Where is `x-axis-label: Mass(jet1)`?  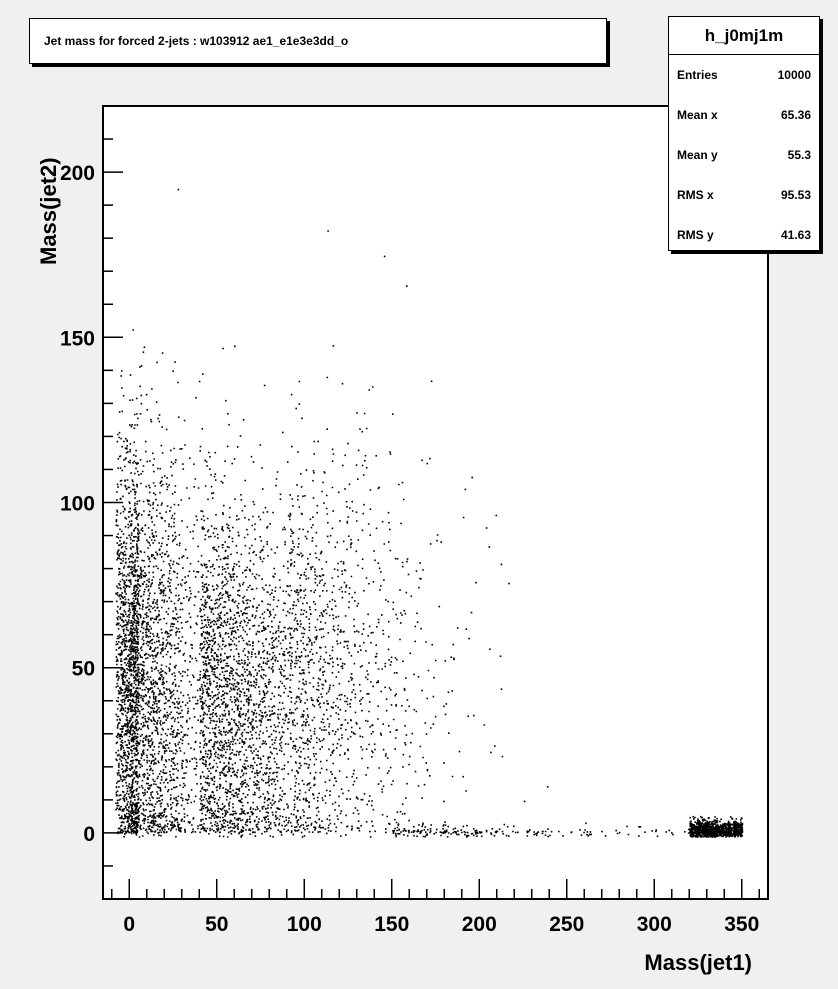
x-axis-label: Mass(jet1) is located at coordinates (698, 962).